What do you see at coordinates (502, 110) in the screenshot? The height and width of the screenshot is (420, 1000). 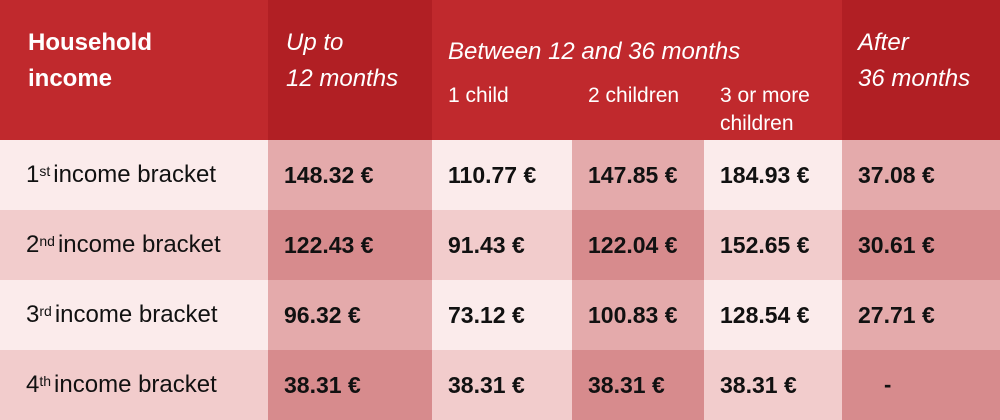 I see `subheader-1-child: 1 child` at bounding box center [502, 110].